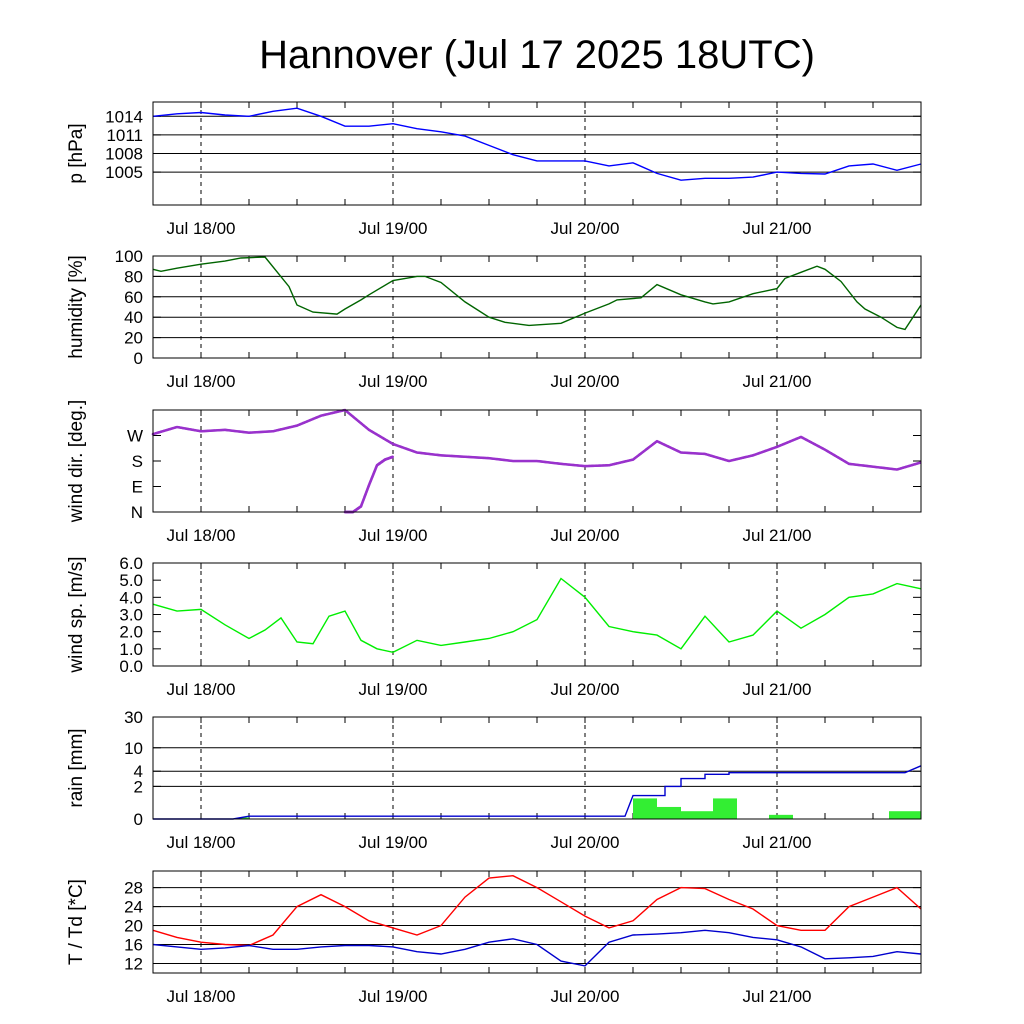 This screenshot has height=1024, width=1024. I want to click on y-tick-label: S, so click(137, 461).